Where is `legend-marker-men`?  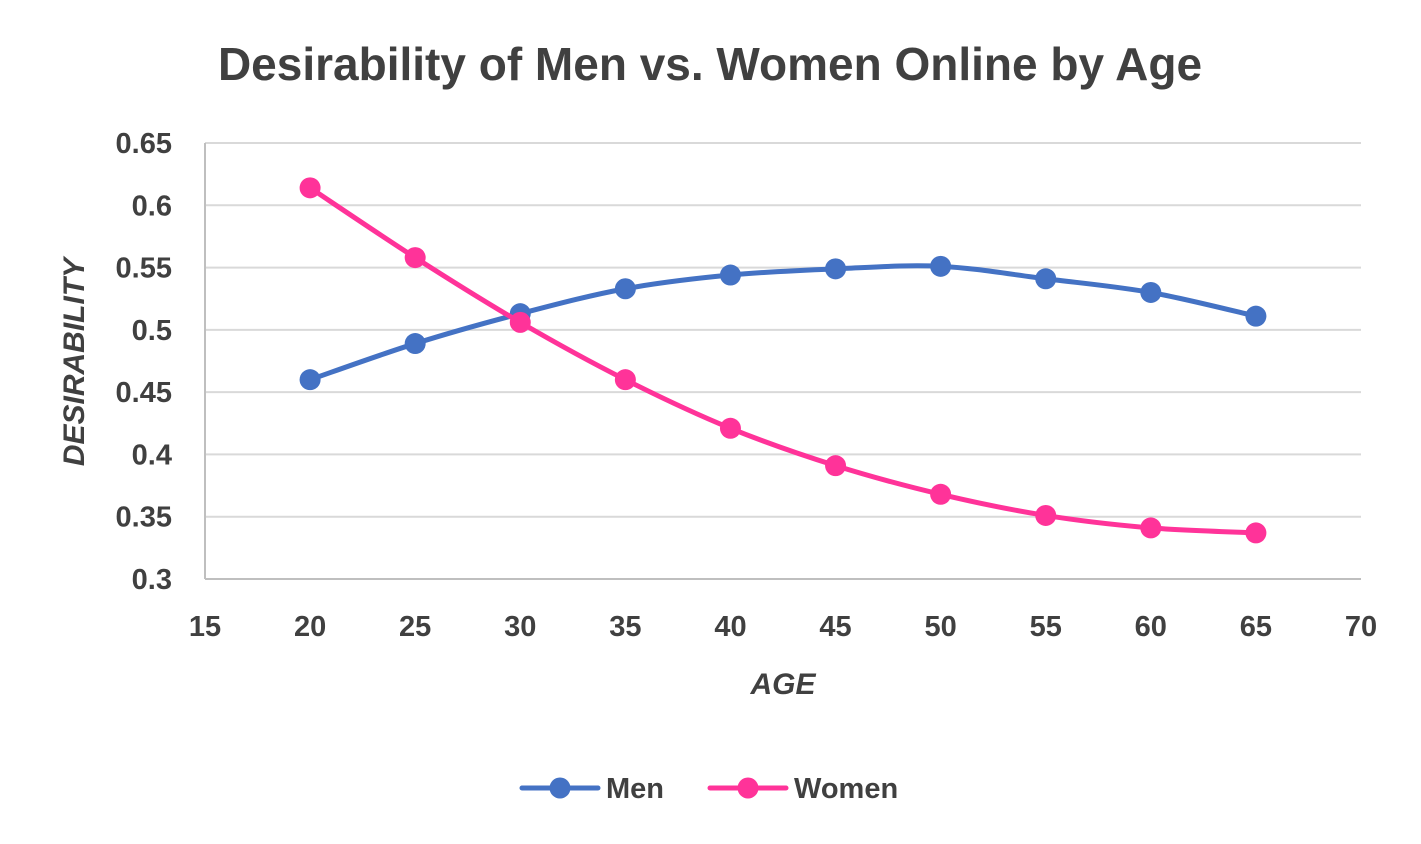 legend-marker-men is located at coordinates (560, 788).